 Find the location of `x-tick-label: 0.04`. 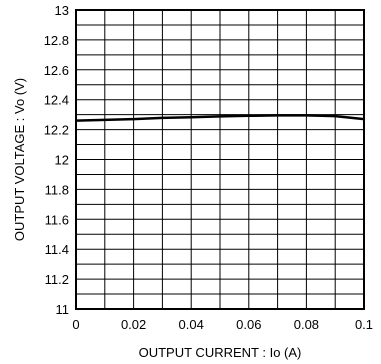

x-tick-label: 0.04 is located at coordinates (191, 324).